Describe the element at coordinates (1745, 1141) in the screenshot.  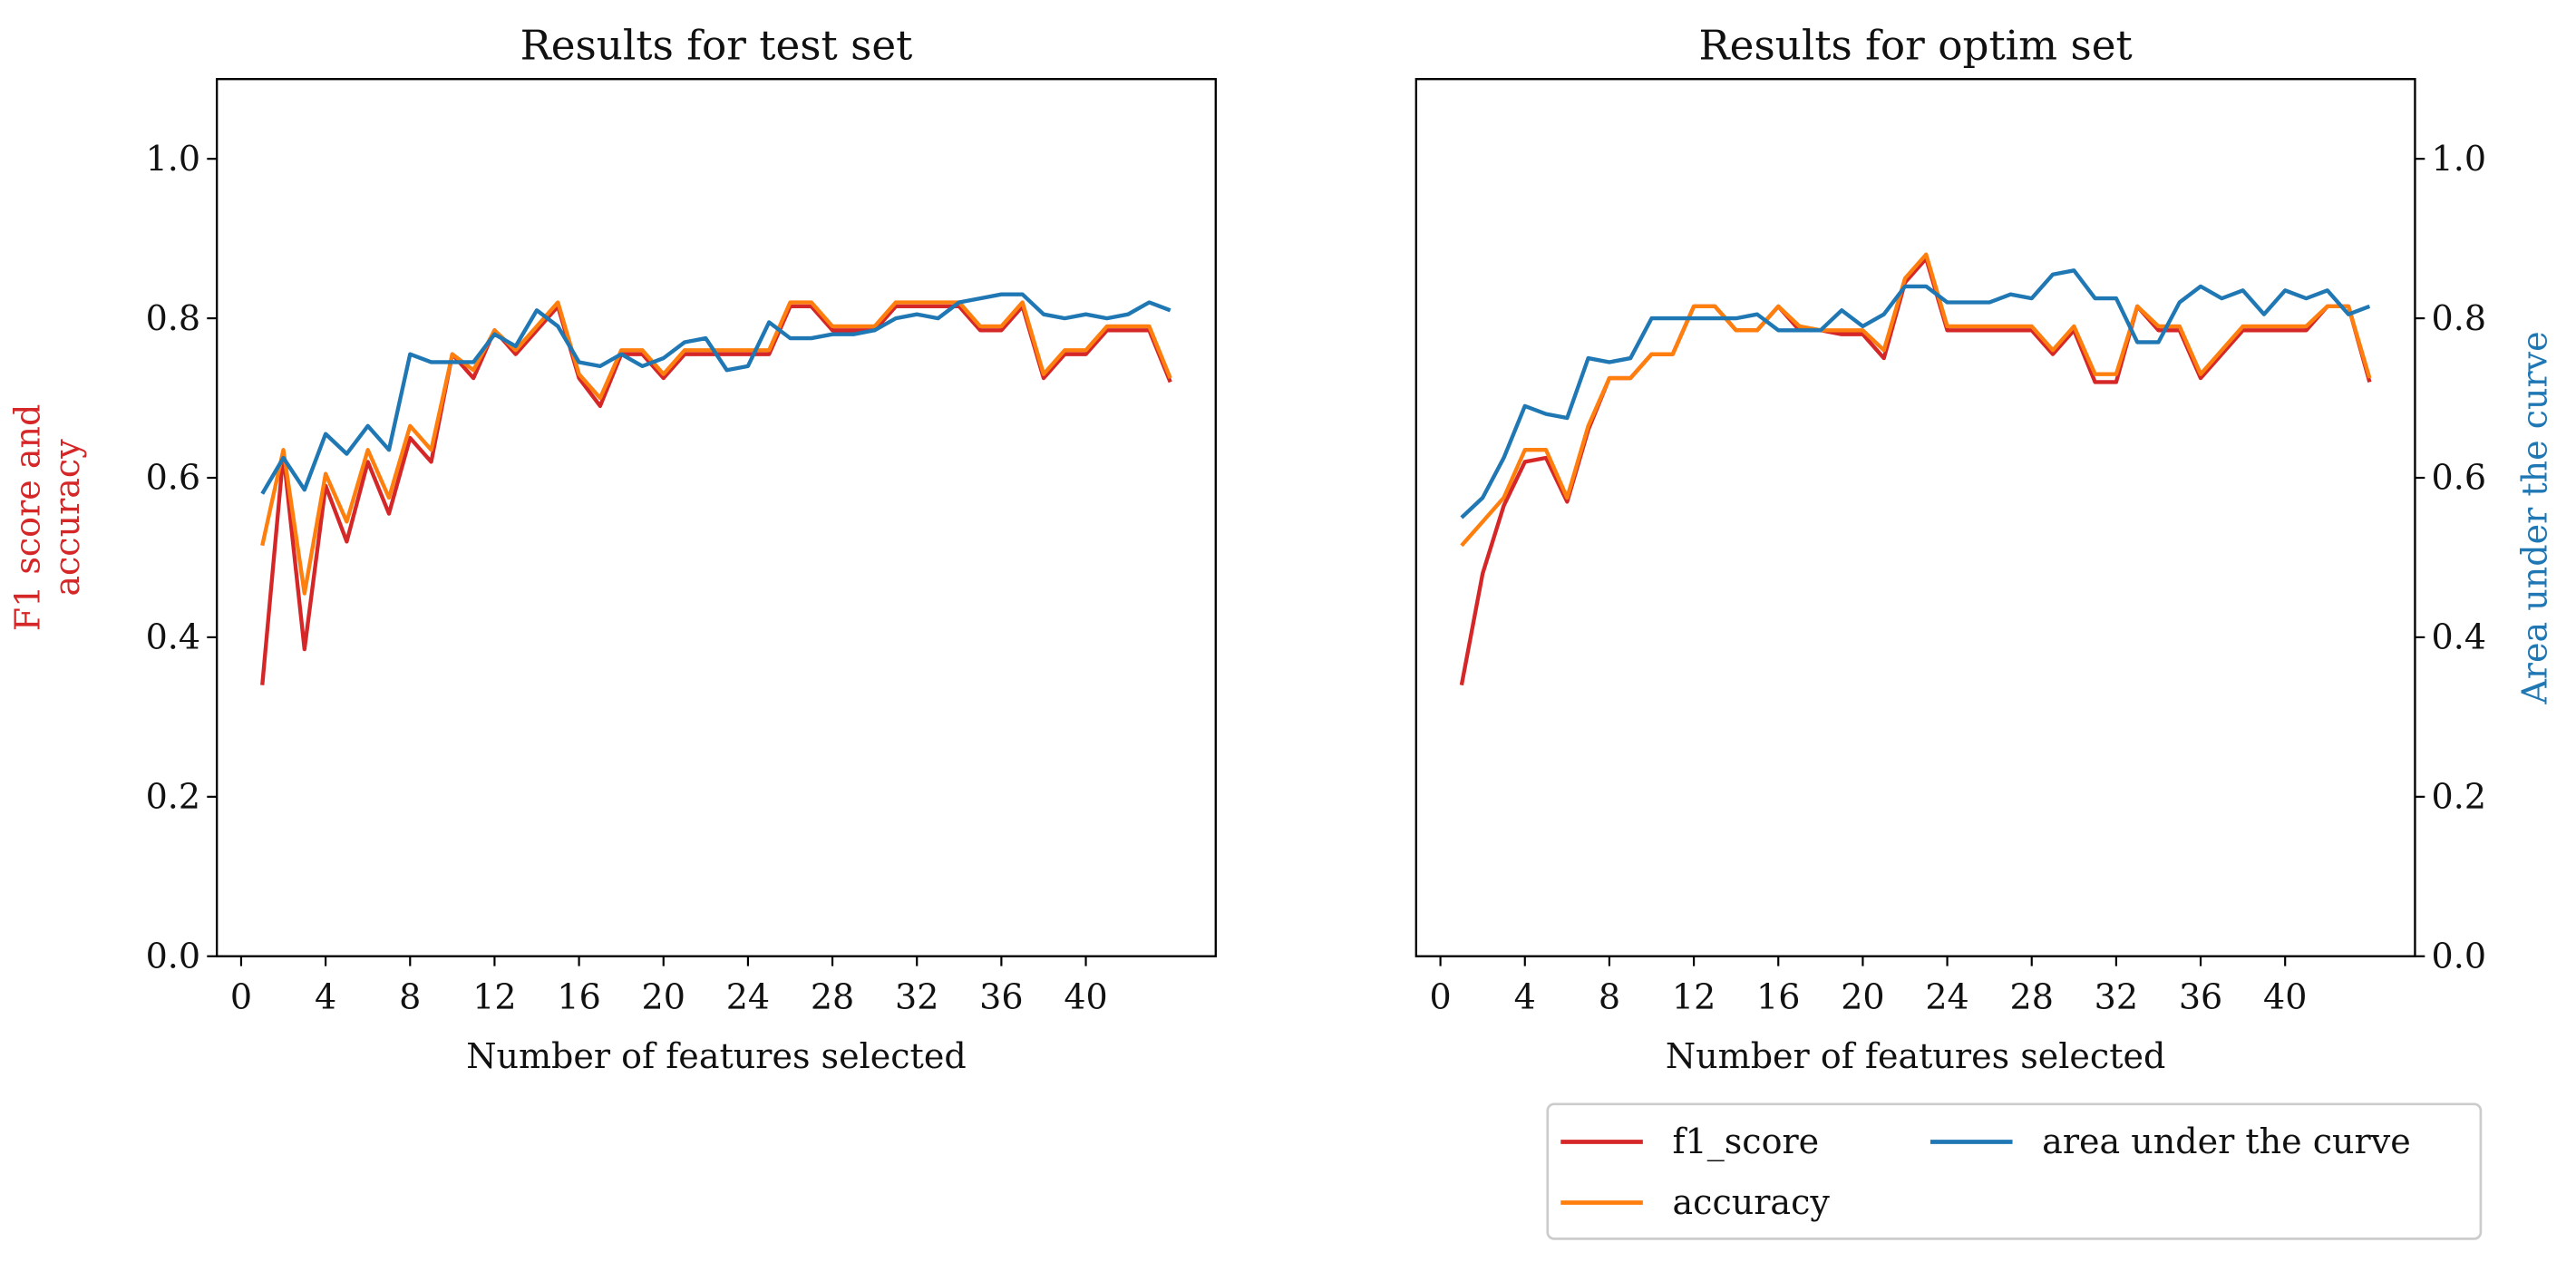
I see `legend-label: f1_score` at that location.